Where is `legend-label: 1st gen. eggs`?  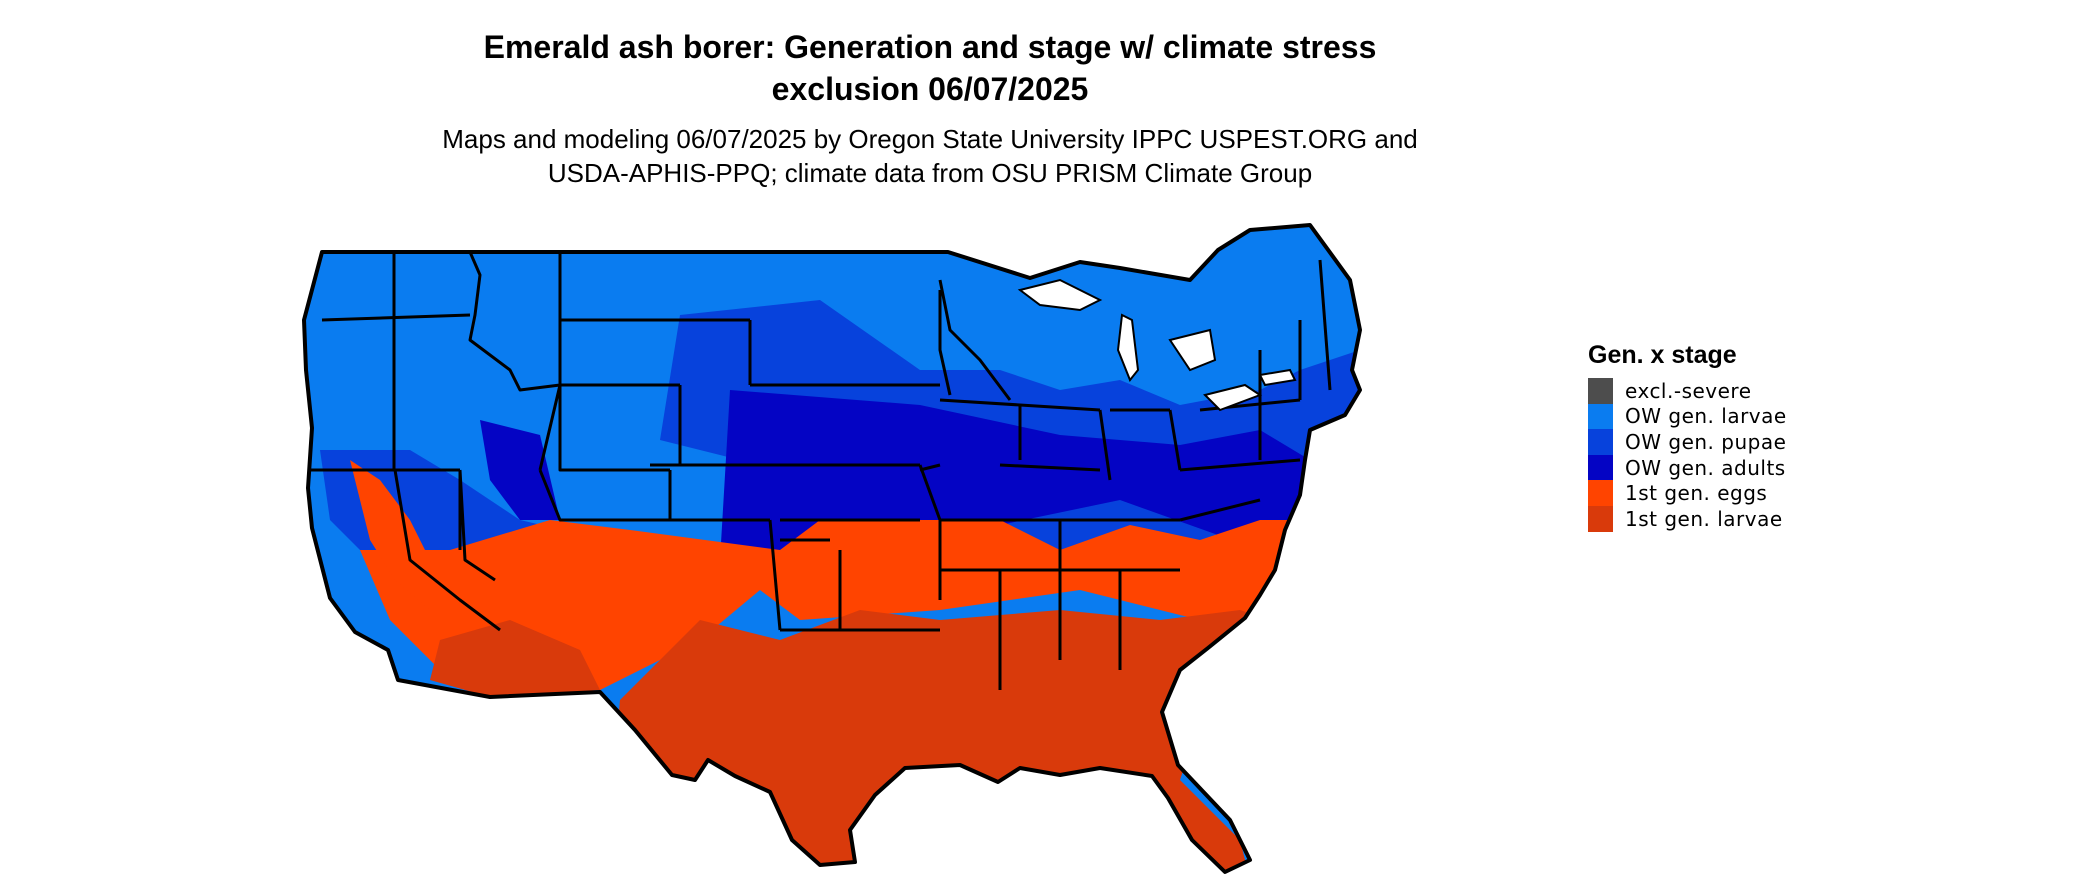 legend-label: 1st gen. eggs is located at coordinates (1696, 493).